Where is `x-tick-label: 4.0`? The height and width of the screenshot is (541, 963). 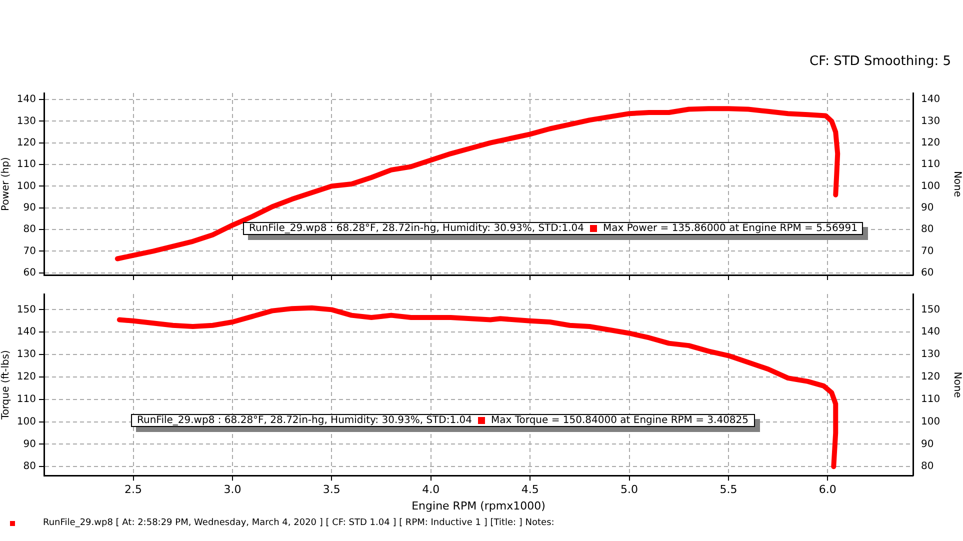
x-tick-label: 4.0 is located at coordinates (431, 489).